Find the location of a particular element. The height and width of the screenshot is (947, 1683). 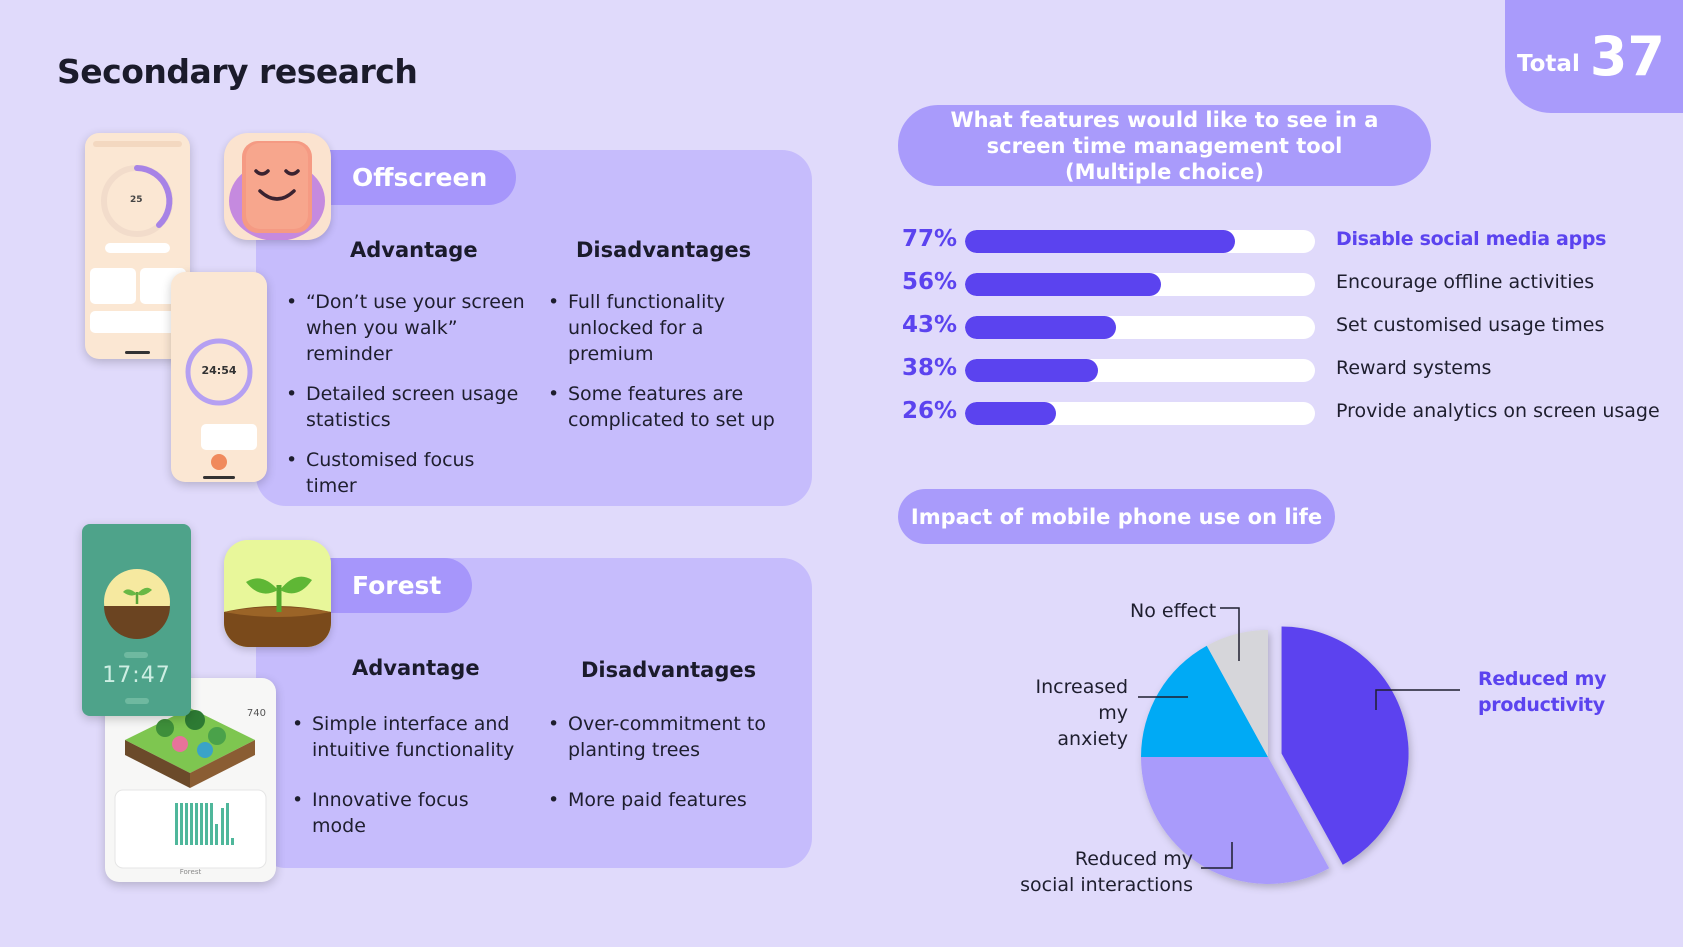

feature-bar-row: 56% Encourage offline activities is located at coordinates (1262, 284).